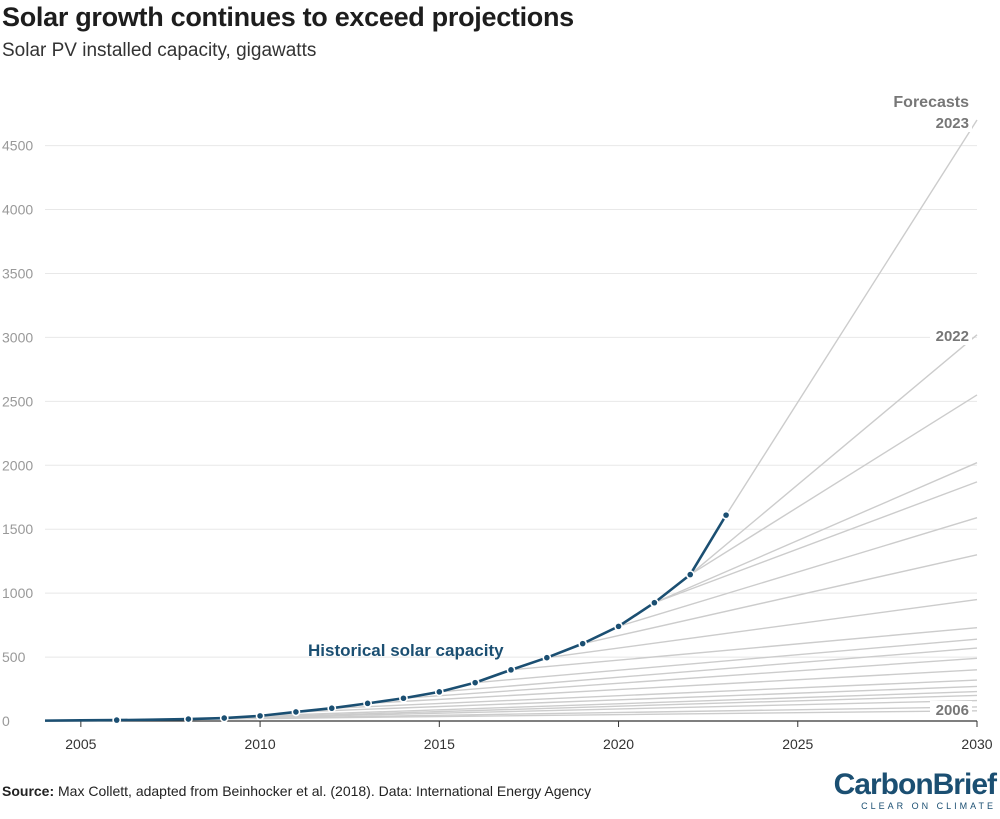 Image resolution: width=1000 pixels, height=819 pixels. I want to click on historical-series-label: Historical solar capacity, so click(406, 650).